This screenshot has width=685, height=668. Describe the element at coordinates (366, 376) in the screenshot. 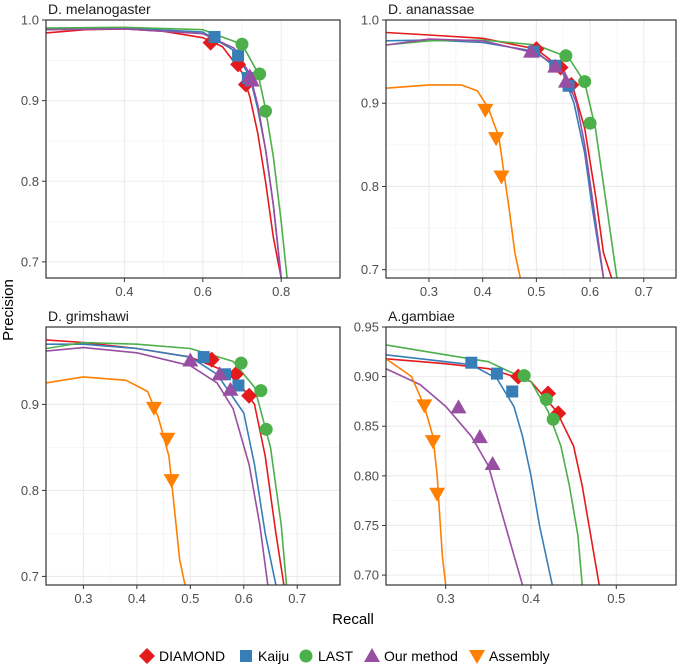

I see `y-tick-label: 0.90` at that location.